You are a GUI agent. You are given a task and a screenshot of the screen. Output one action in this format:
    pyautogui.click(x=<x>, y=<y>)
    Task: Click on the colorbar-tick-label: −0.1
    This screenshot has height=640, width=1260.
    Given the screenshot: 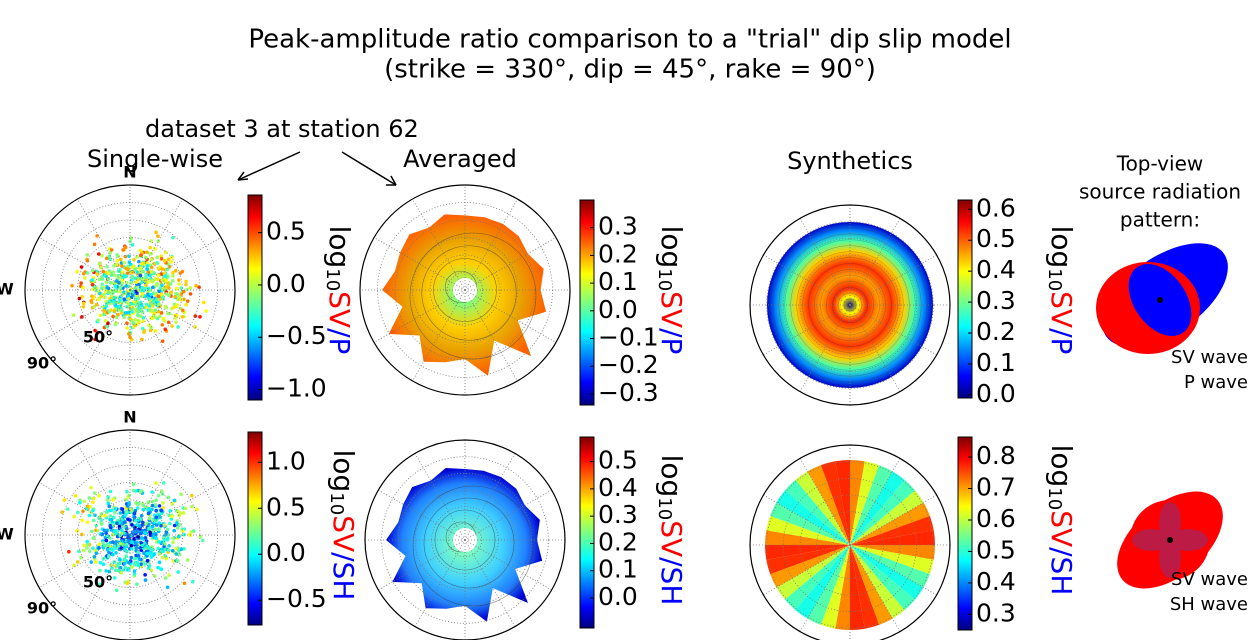 What is the action you would take?
    pyautogui.click(x=628, y=337)
    